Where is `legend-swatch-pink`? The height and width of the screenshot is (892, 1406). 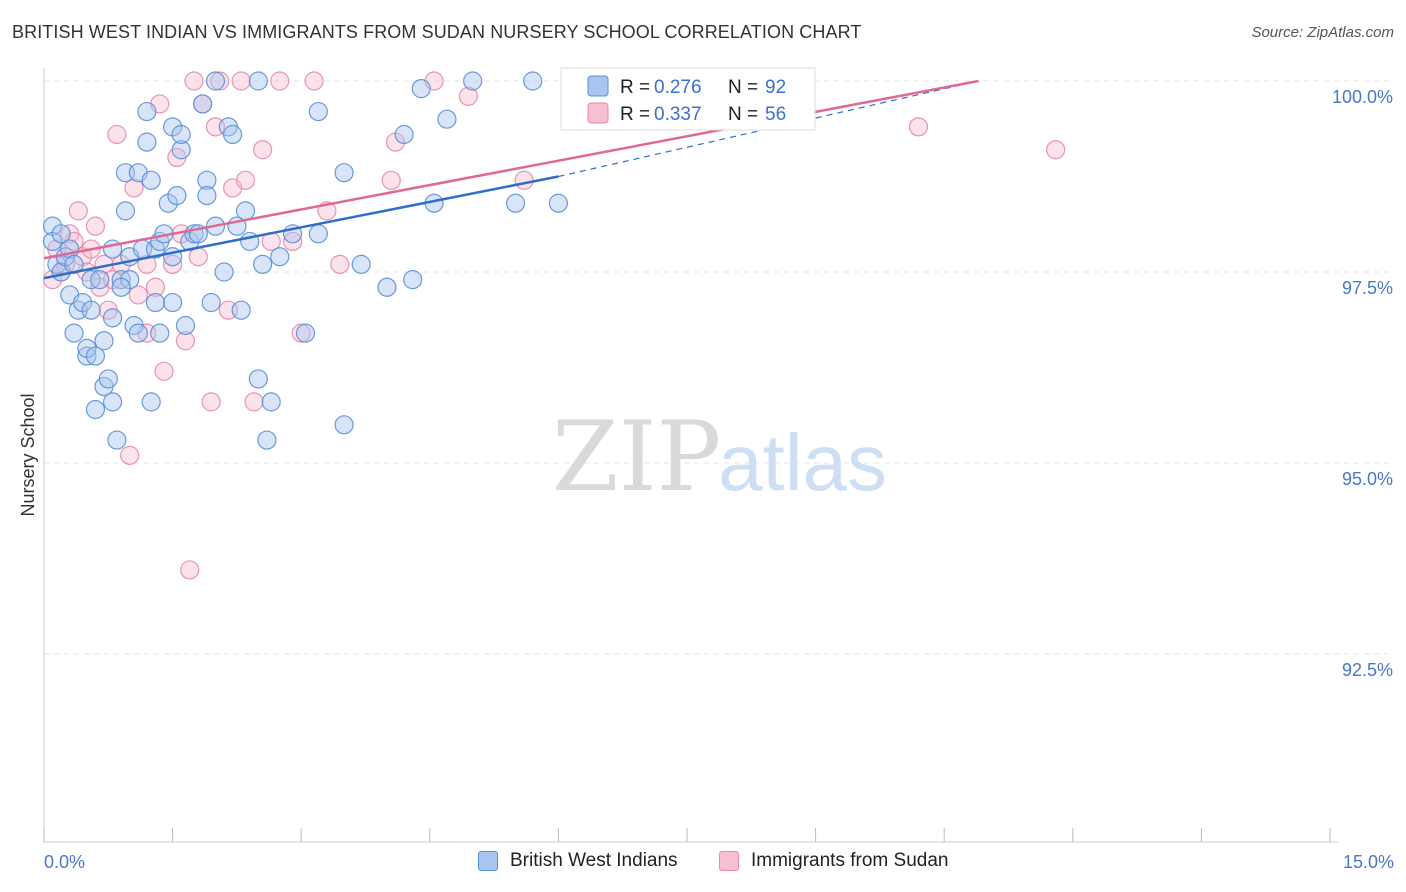 legend-swatch-pink is located at coordinates (729, 861).